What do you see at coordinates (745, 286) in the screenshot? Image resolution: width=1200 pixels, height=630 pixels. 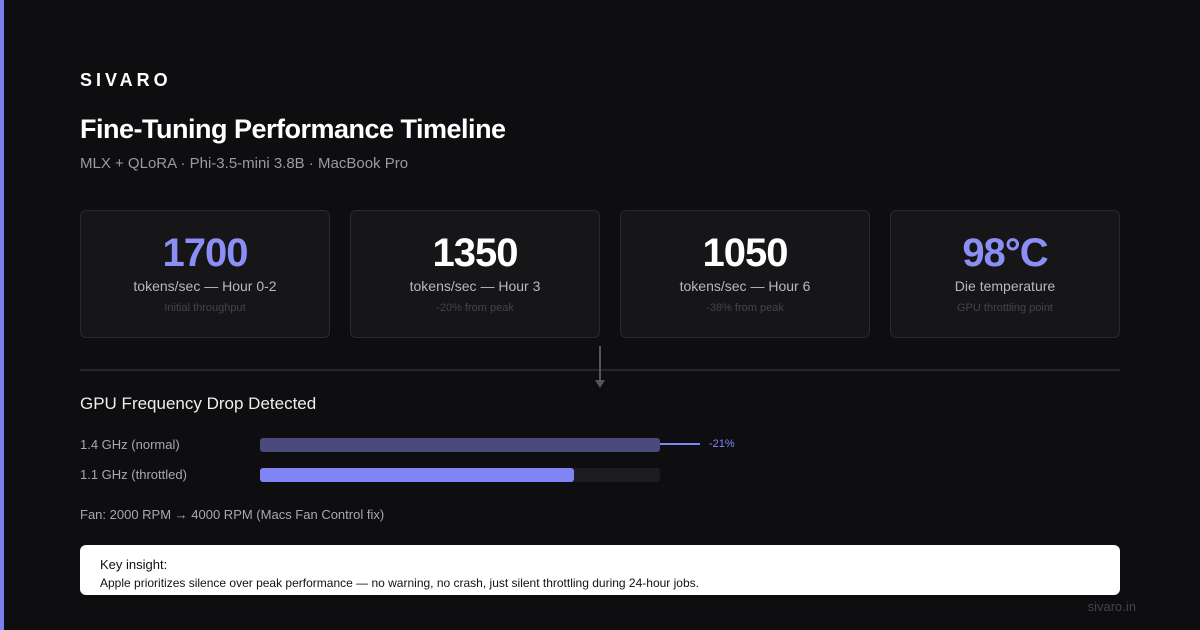 I see `stat-label: tokens/sec — Hour 6` at bounding box center [745, 286].